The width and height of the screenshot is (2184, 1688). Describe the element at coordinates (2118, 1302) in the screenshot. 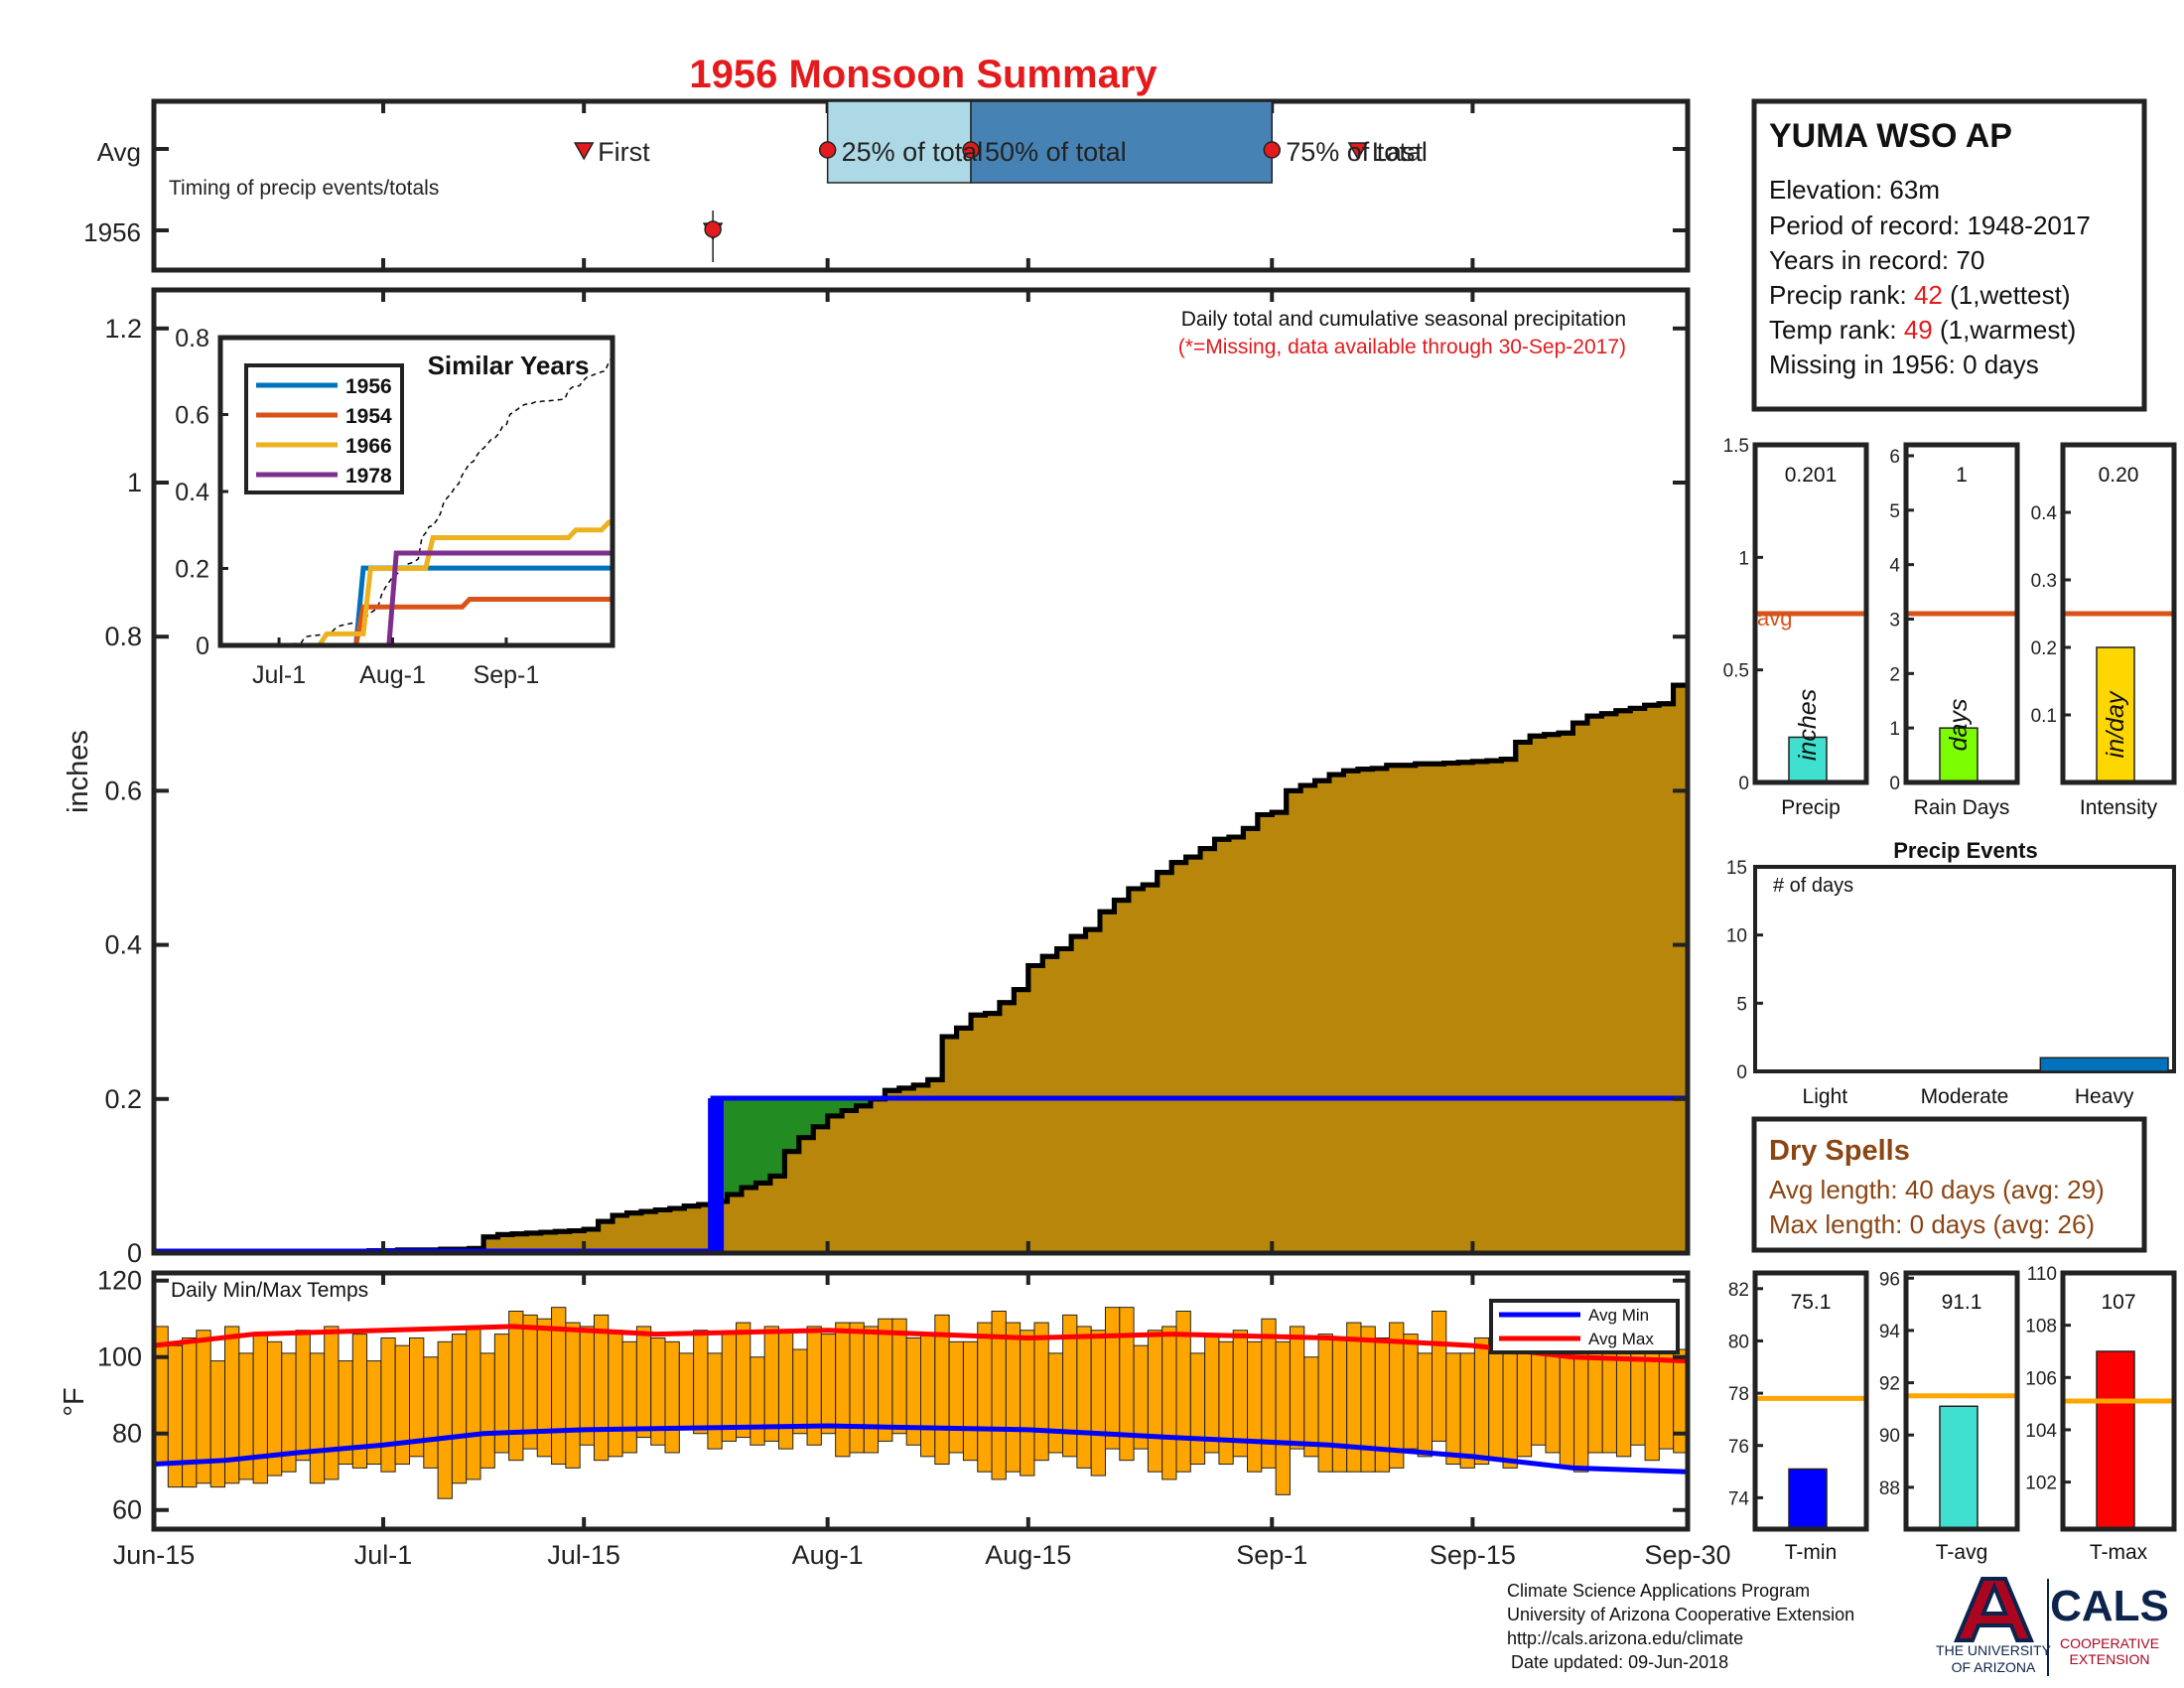

I see `temp-summary-value-tmax: 107` at that location.